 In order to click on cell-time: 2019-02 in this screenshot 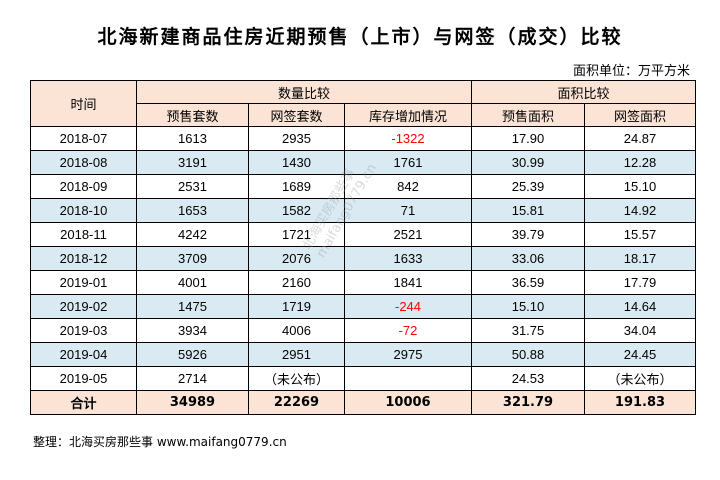, I will do `click(83, 306)`.